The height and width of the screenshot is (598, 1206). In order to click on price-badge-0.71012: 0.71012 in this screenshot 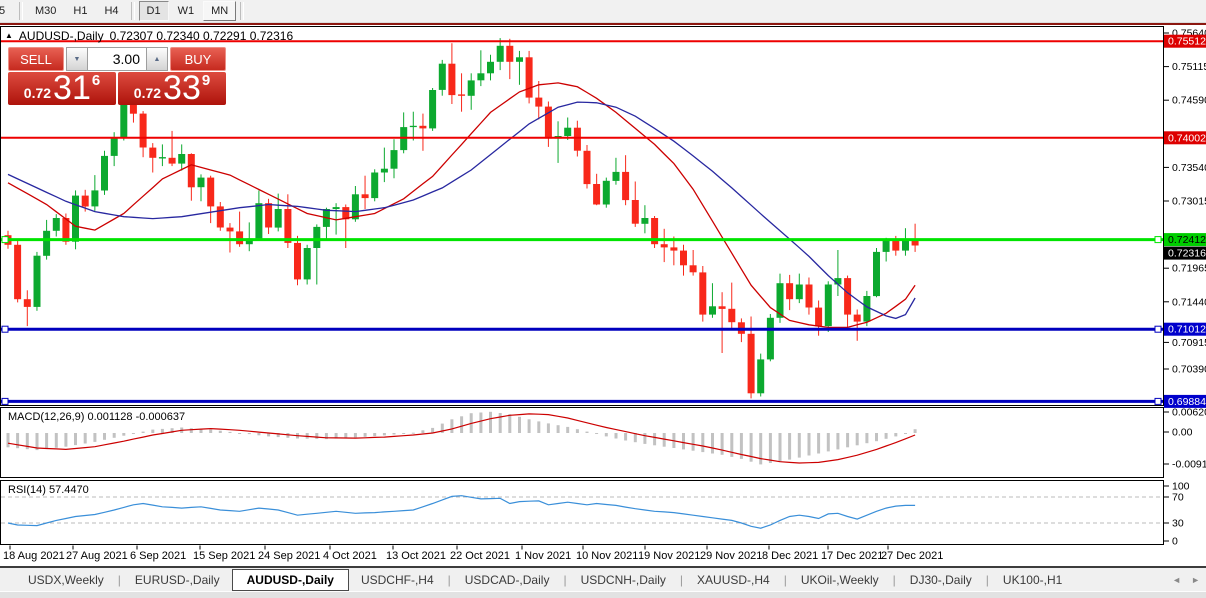, I will do `click(1185, 329)`.